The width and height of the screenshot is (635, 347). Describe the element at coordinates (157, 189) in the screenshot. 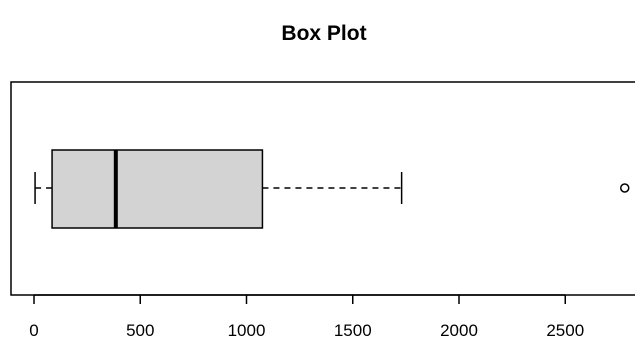

I see `interquartile-box` at that location.